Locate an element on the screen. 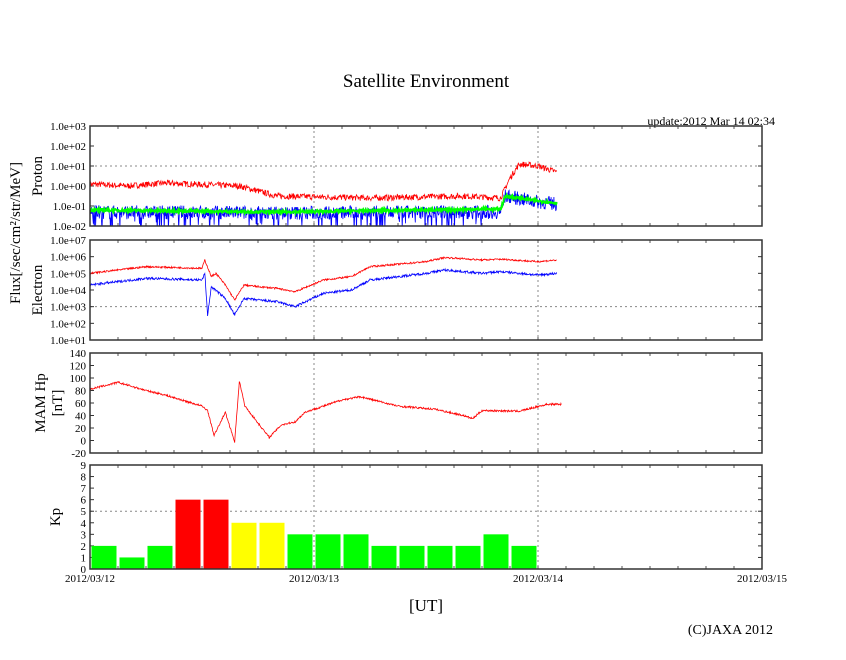 The width and height of the screenshot is (846, 660). y-tick-label: 1.0e+07 is located at coordinates (68, 241).